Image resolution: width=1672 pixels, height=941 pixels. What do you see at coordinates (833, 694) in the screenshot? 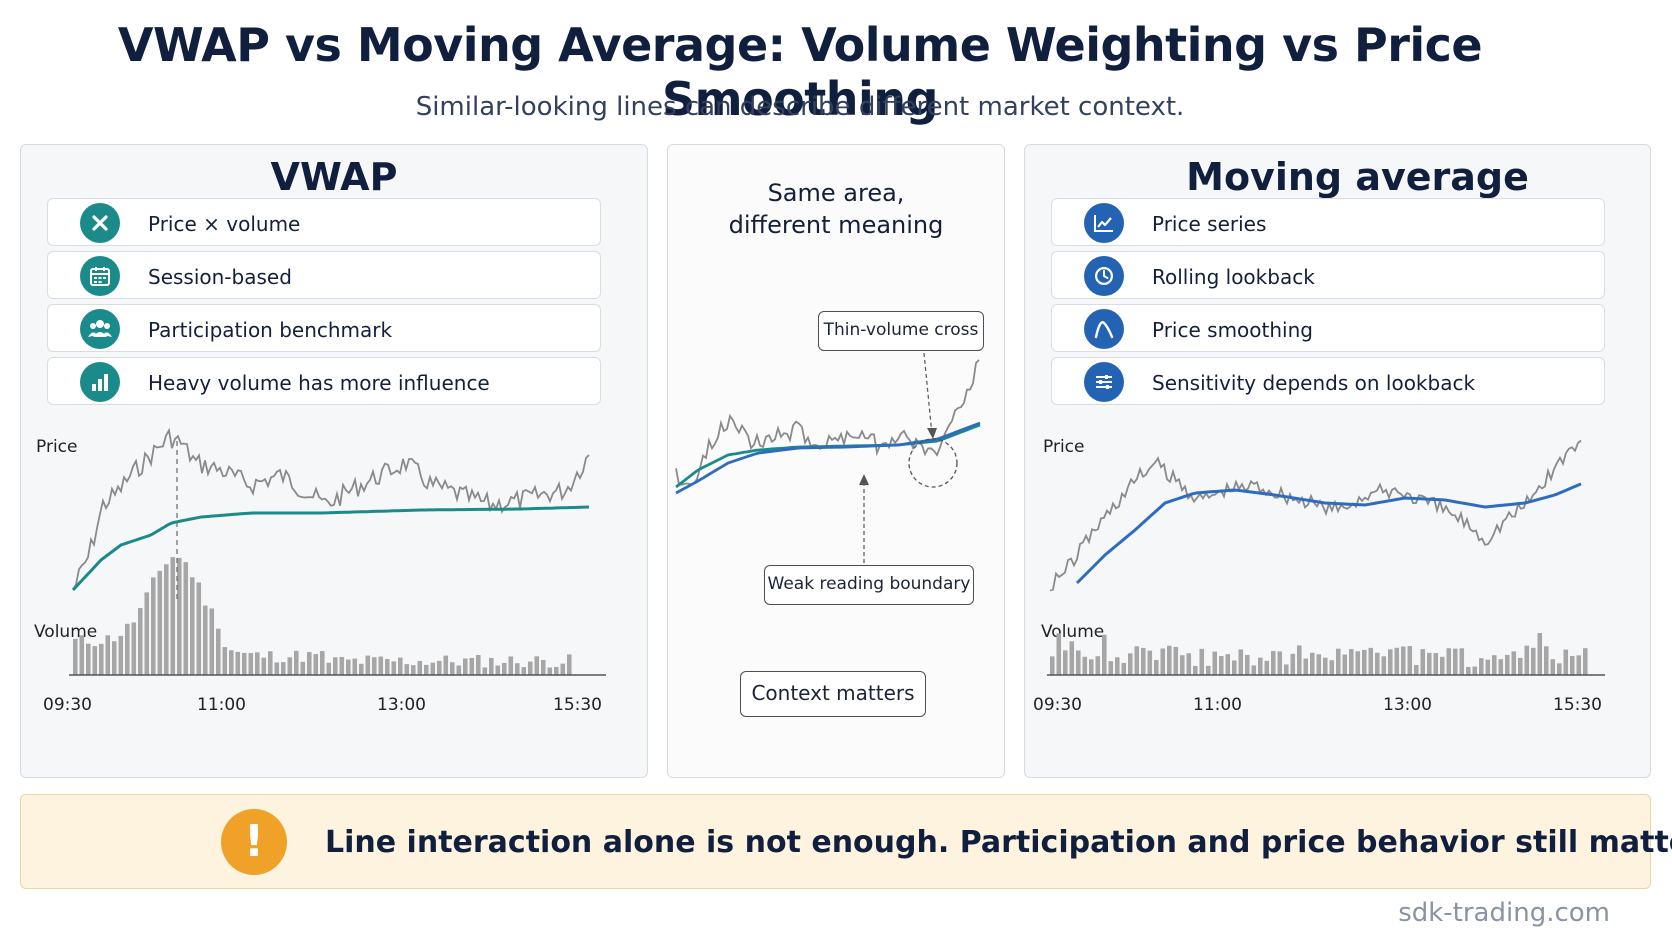
I see `context-matters-box: Context matters` at bounding box center [833, 694].